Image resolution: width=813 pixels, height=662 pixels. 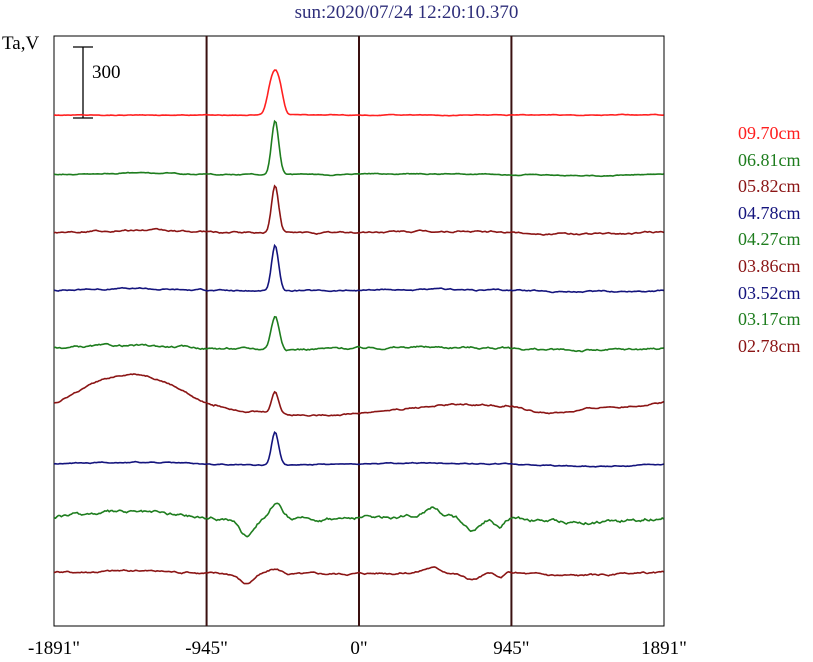 What do you see at coordinates (358, 449) in the screenshot?
I see `series-line-03.52cm` at bounding box center [358, 449].